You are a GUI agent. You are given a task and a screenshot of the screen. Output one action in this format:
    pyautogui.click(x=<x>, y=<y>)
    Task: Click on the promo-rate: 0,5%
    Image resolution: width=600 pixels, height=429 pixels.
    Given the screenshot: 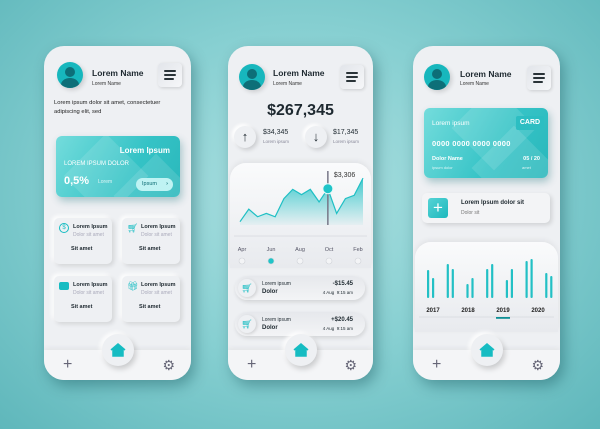 What is the action you would take?
    pyautogui.click(x=77, y=181)
    